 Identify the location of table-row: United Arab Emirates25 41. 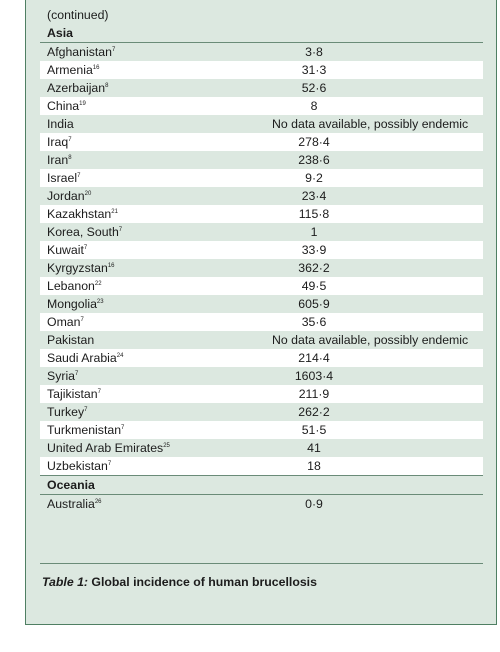
(261, 448).